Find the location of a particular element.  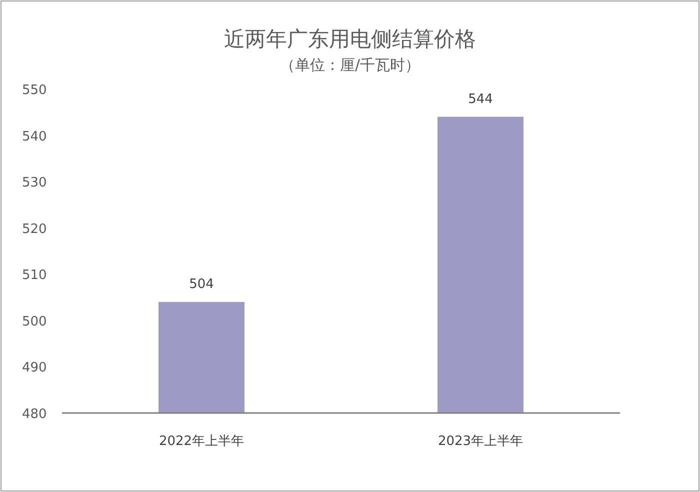

chart-title: 近两年广东用电侧结算价格 is located at coordinates (350, 39).